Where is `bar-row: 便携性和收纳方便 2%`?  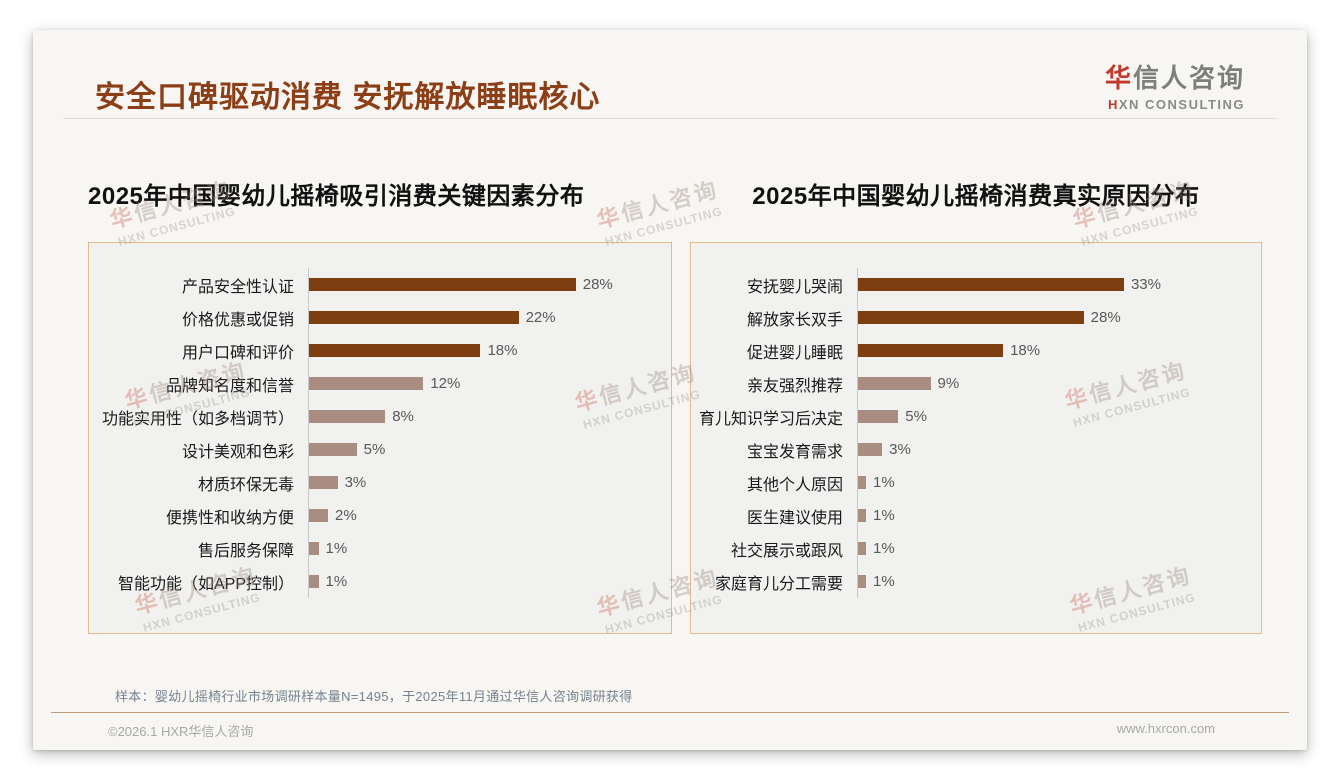
bar-row: 便携性和收纳方便 2% is located at coordinates (380, 515).